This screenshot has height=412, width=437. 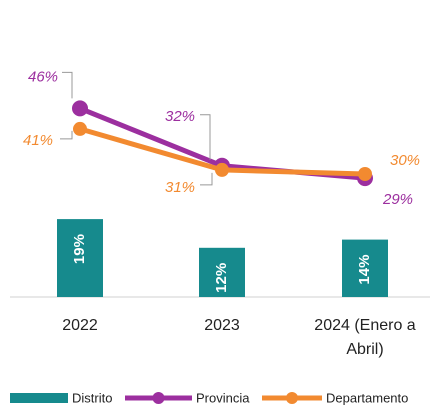 What do you see at coordinates (180, 187) in the screenshot?
I see `data-label: 31%` at bounding box center [180, 187].